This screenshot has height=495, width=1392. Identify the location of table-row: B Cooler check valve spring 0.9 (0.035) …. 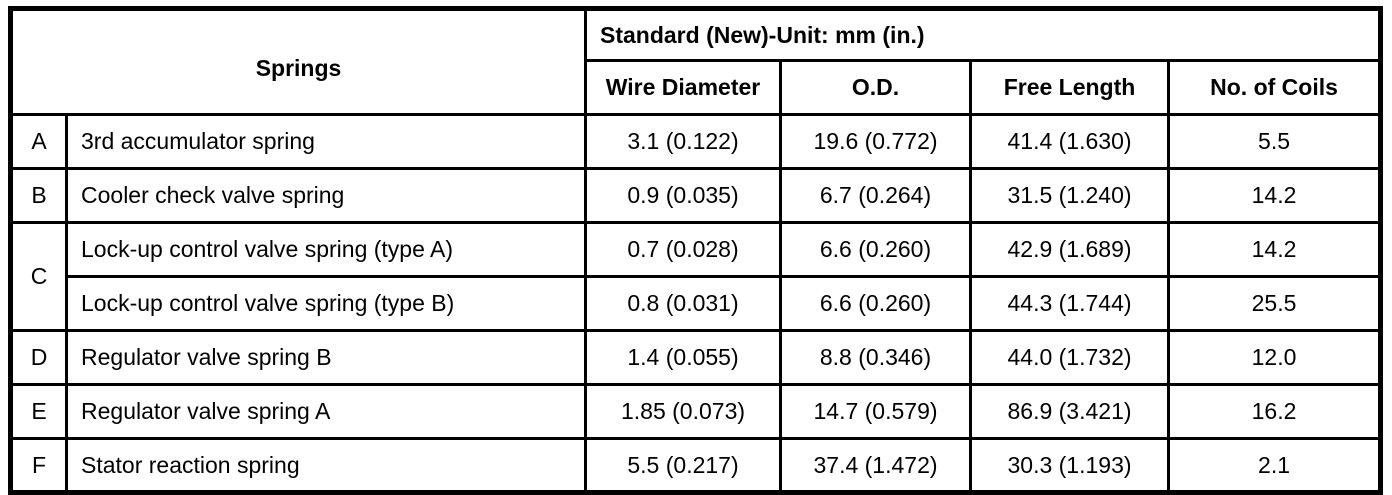
(696, 195).